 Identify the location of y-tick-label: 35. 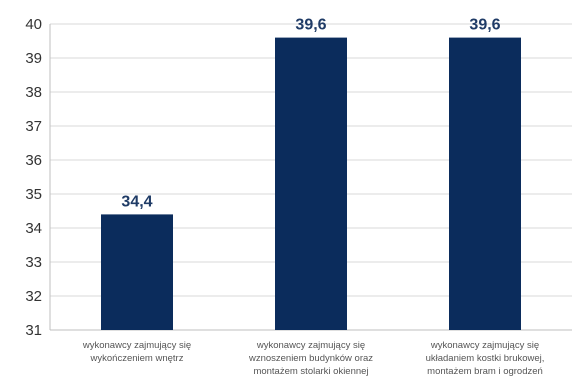
(33, 194).